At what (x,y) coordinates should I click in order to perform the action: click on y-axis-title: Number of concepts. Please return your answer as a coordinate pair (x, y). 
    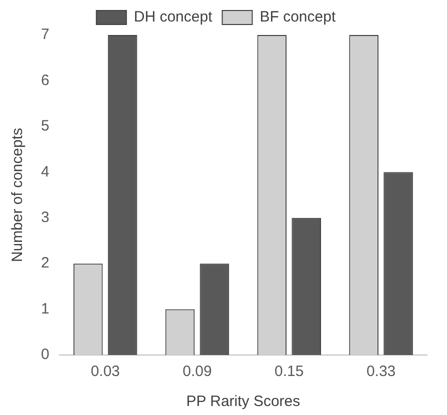
    Looking at the image, I should click on (17, 195).